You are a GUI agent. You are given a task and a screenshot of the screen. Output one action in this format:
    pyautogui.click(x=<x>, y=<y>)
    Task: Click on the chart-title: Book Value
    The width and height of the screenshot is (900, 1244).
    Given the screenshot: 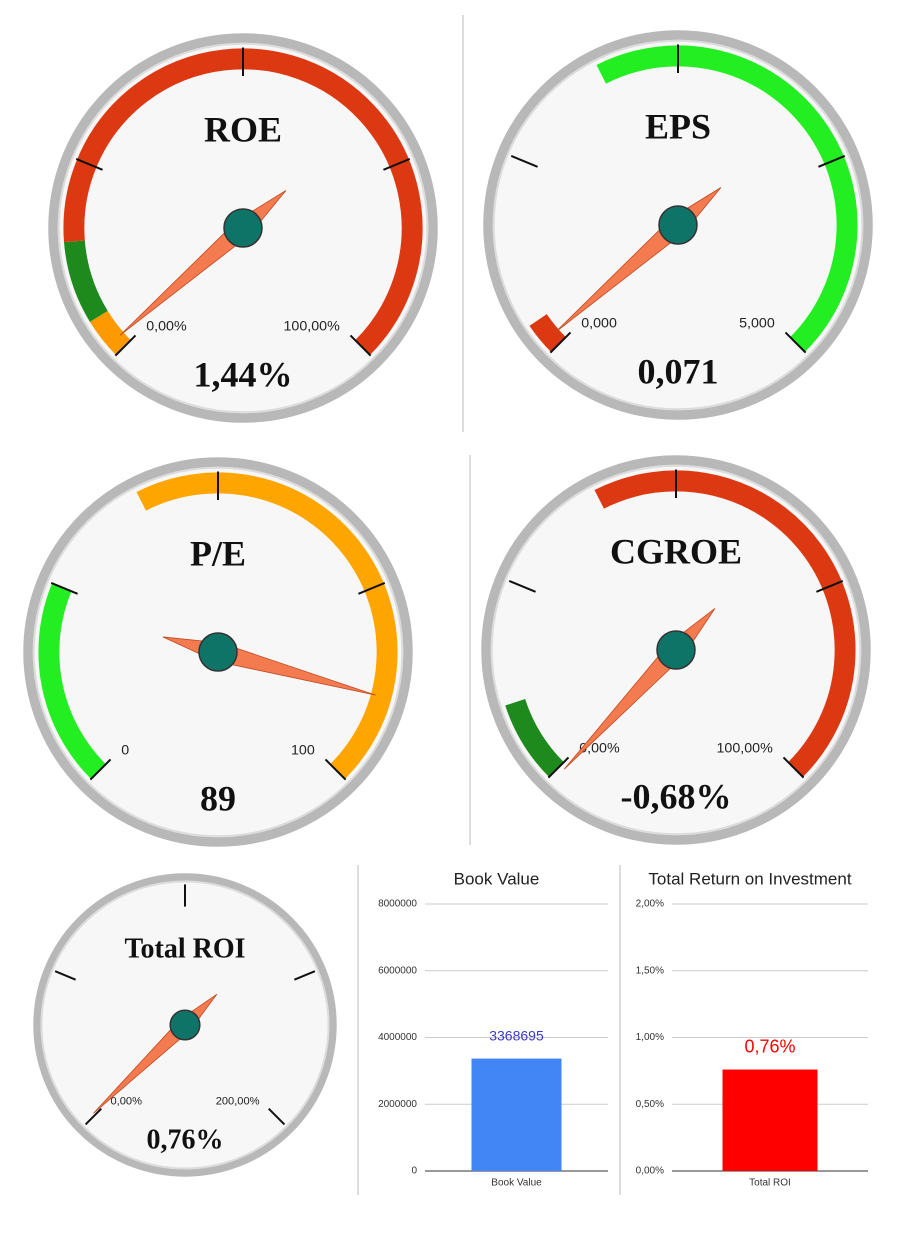 What is the action you would take?
    pyautogui.click(x=497, y=878)
    